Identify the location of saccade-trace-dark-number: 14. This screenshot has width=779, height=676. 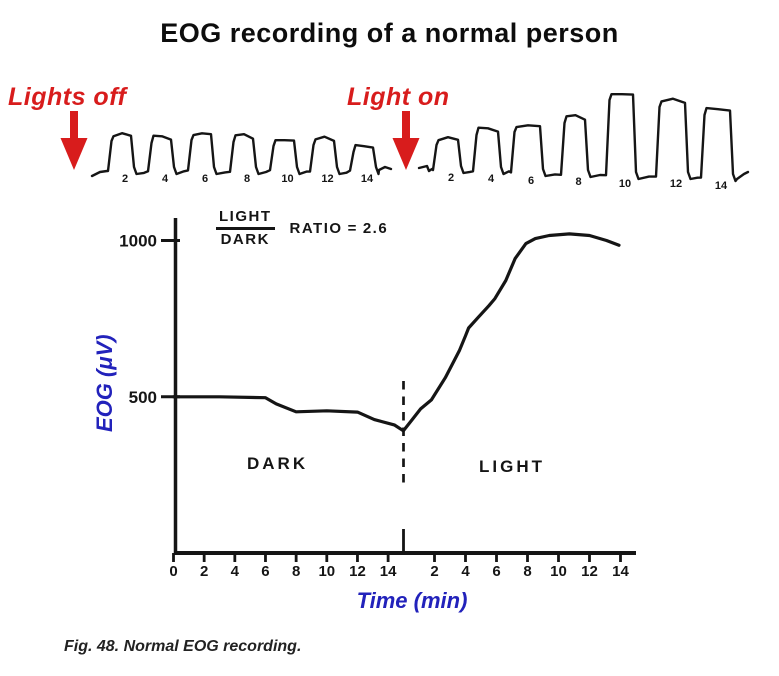
(367, 179).